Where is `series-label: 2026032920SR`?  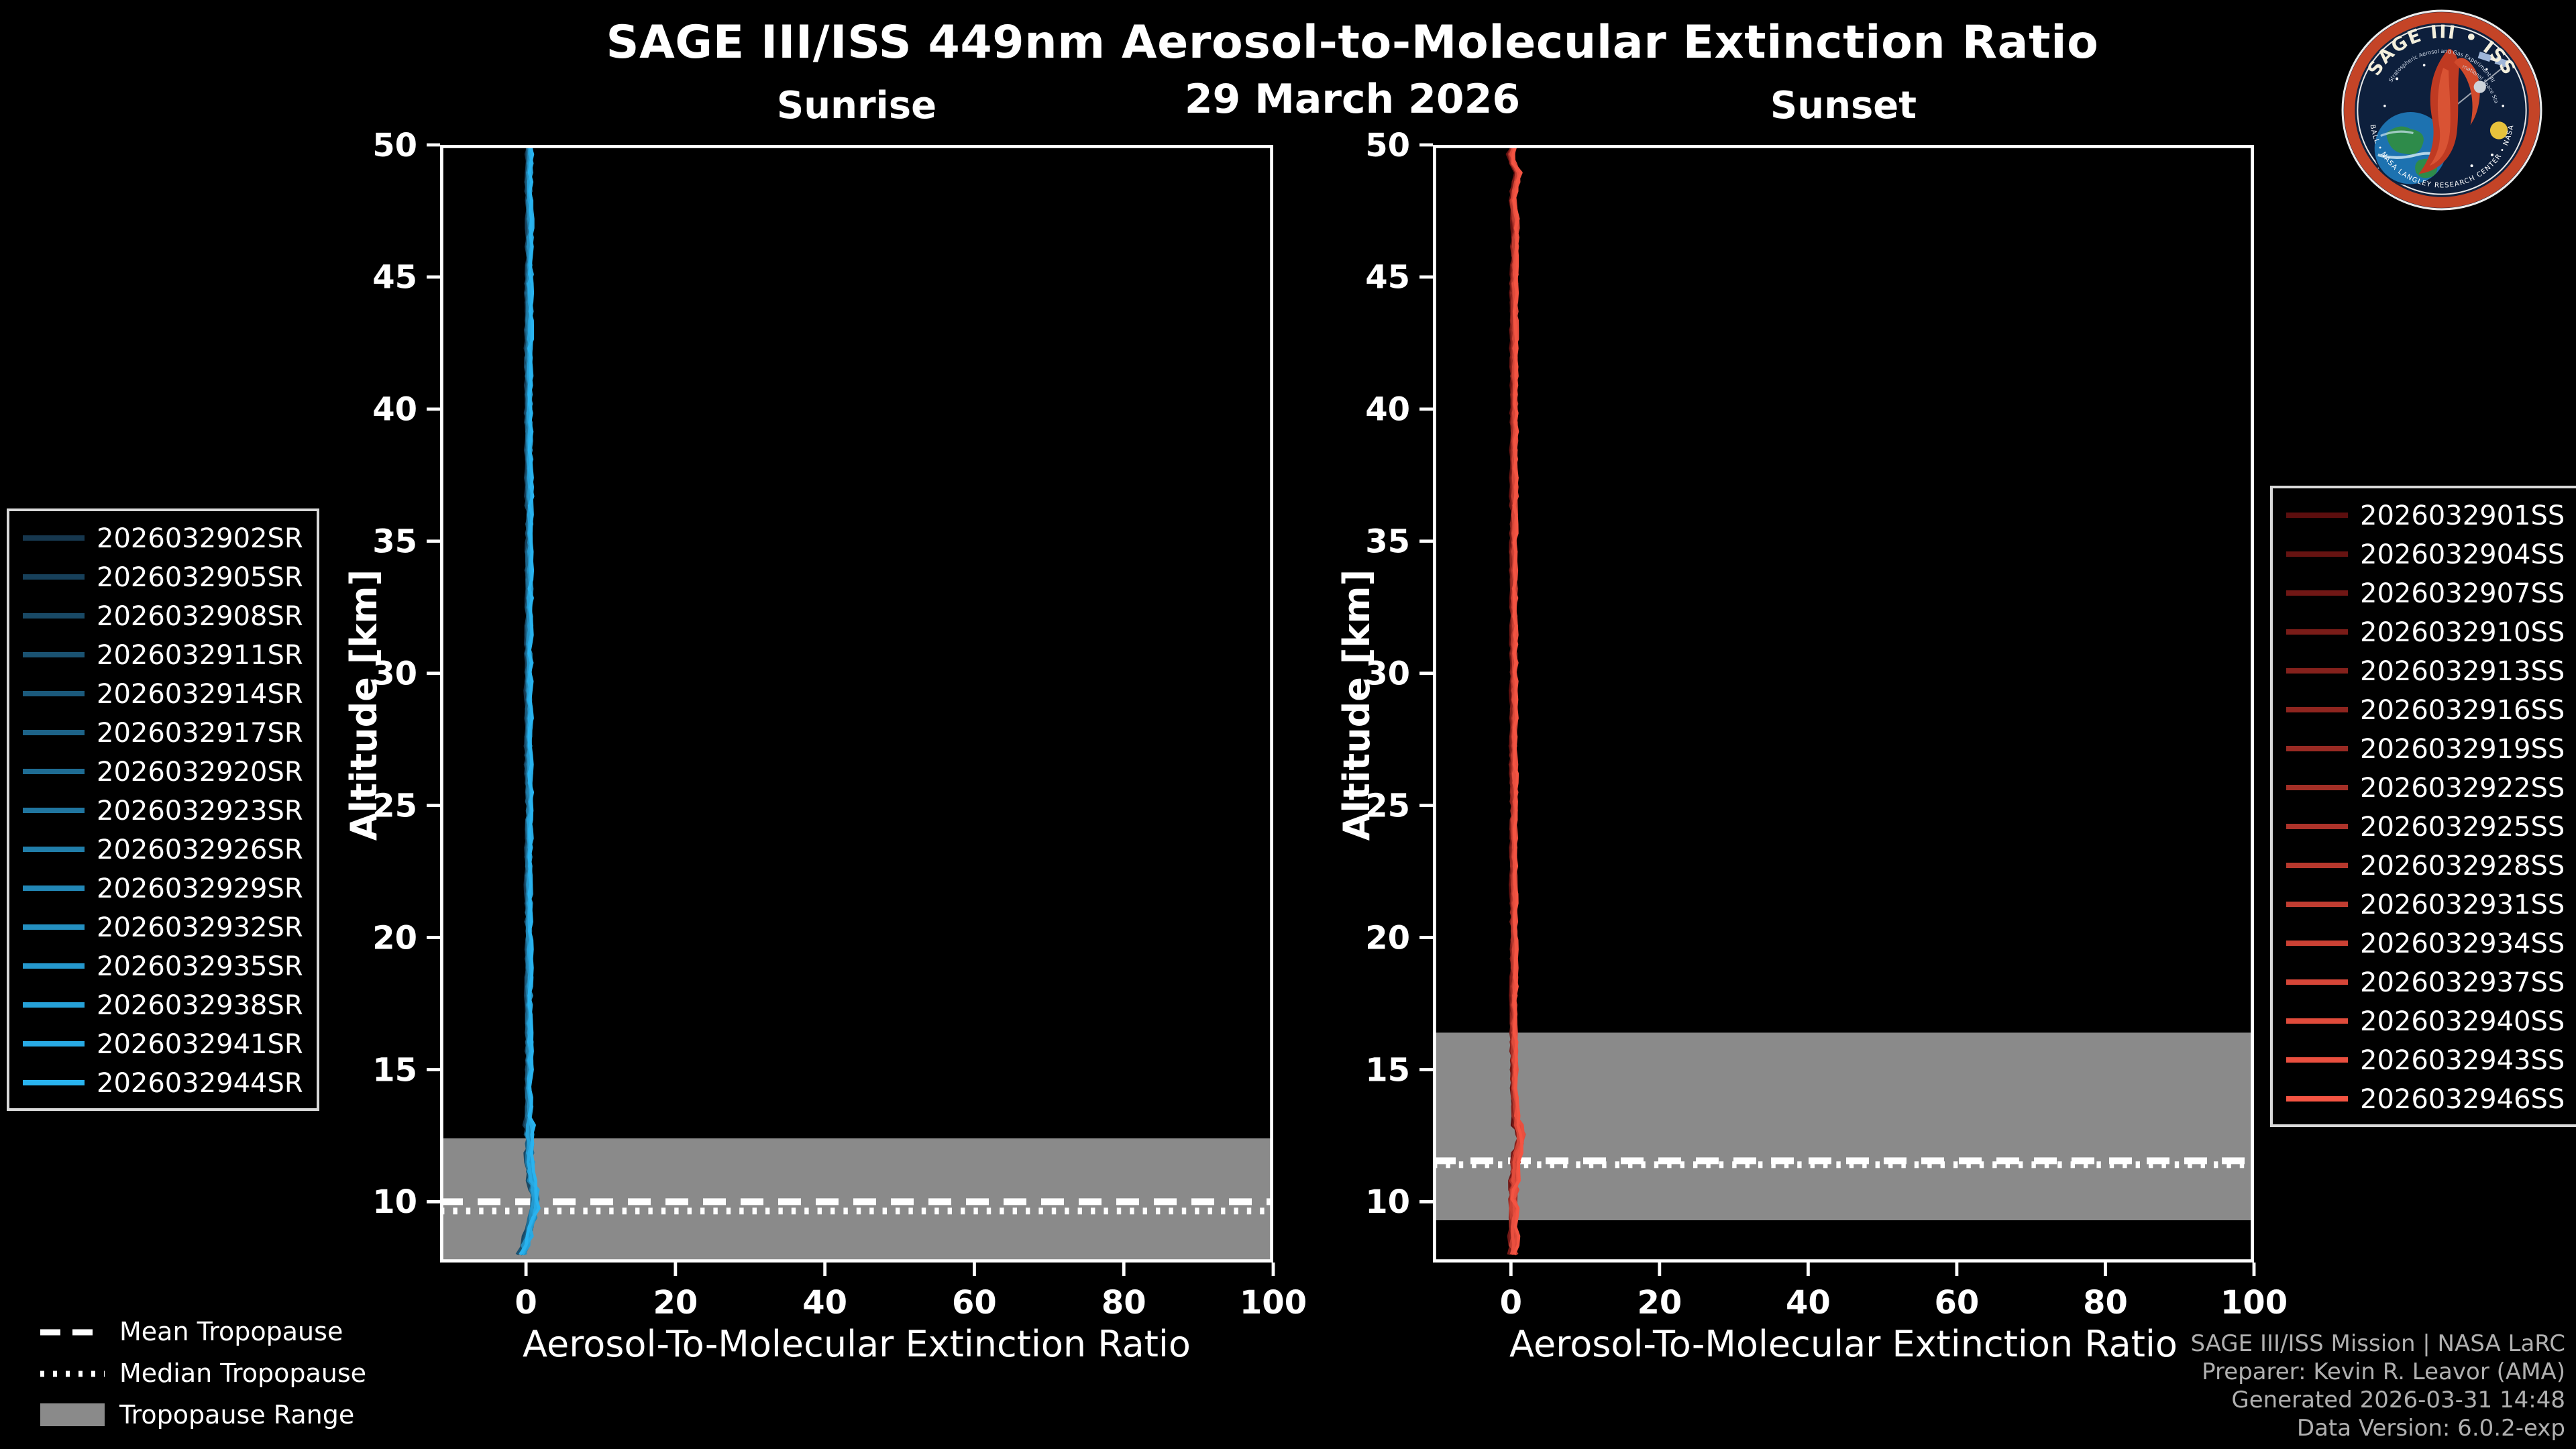 series-label: 2026032920SR is located at coordinates (200, 771).